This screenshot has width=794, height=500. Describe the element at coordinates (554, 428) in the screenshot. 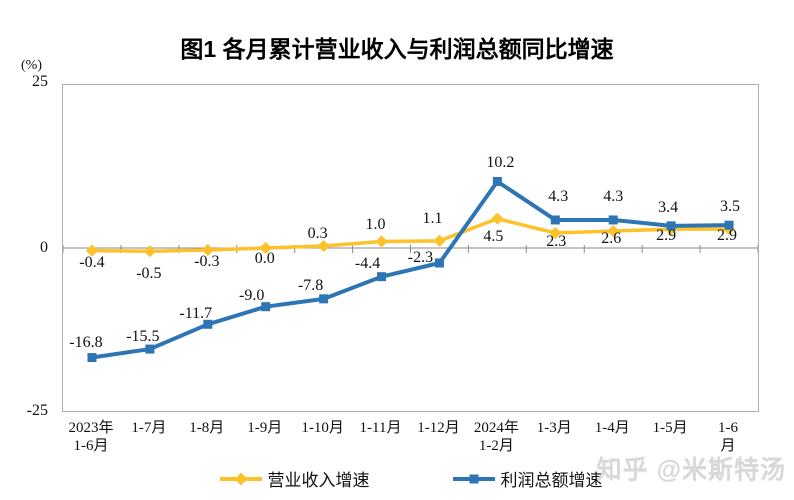

I see `x-axis-label: 1-3月` at that location.